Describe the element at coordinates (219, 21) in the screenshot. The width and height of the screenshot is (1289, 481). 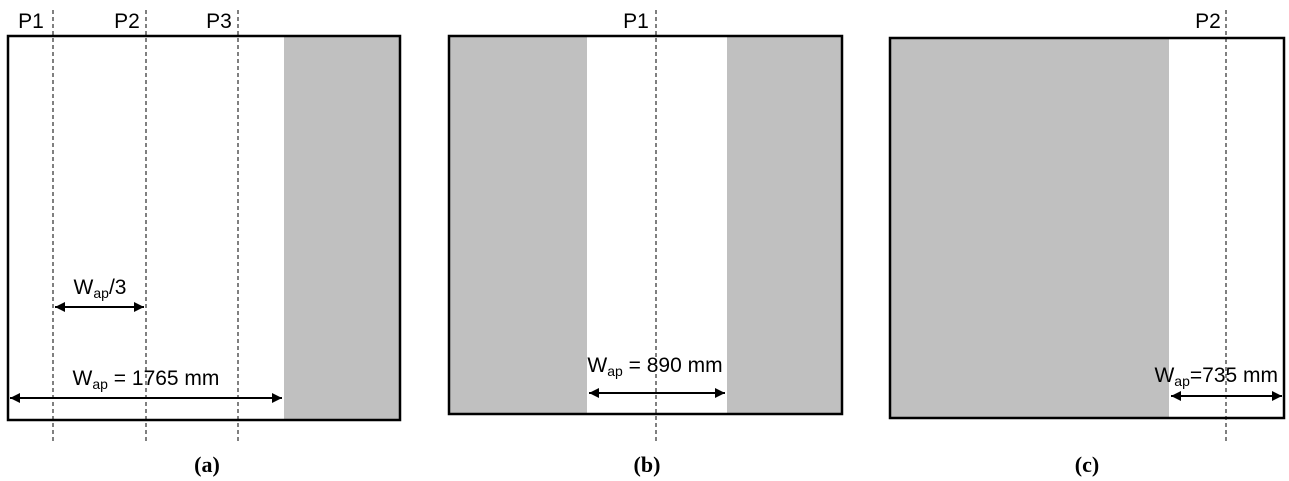
I see `marker-label: P3` at that location.